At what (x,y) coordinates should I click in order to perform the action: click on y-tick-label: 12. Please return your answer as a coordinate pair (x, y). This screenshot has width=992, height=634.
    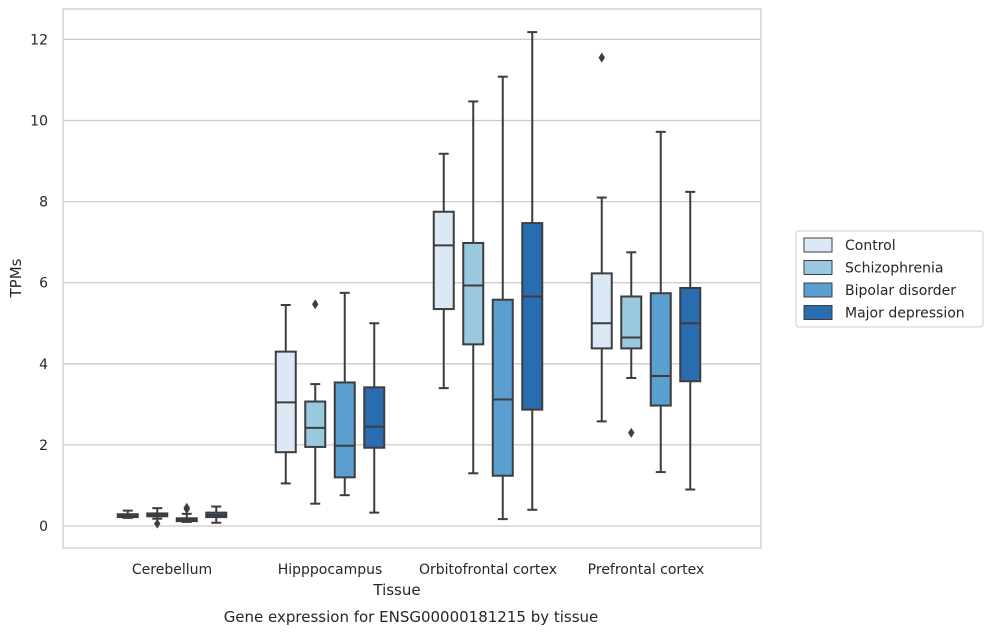
    Looking at the image, I should click on (39, 40).